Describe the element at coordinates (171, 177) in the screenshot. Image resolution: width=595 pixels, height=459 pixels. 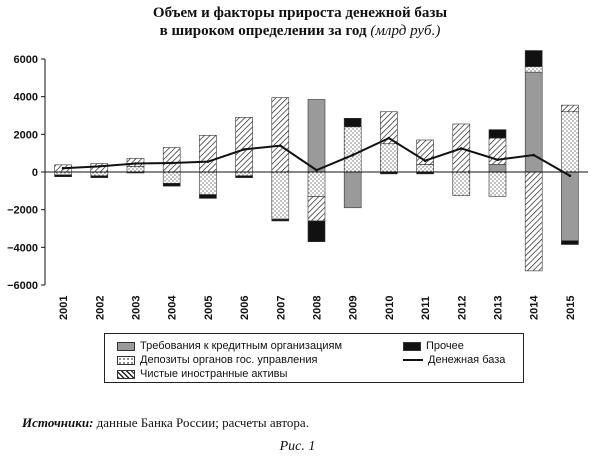
I see `bar-dots-2004` at that location.